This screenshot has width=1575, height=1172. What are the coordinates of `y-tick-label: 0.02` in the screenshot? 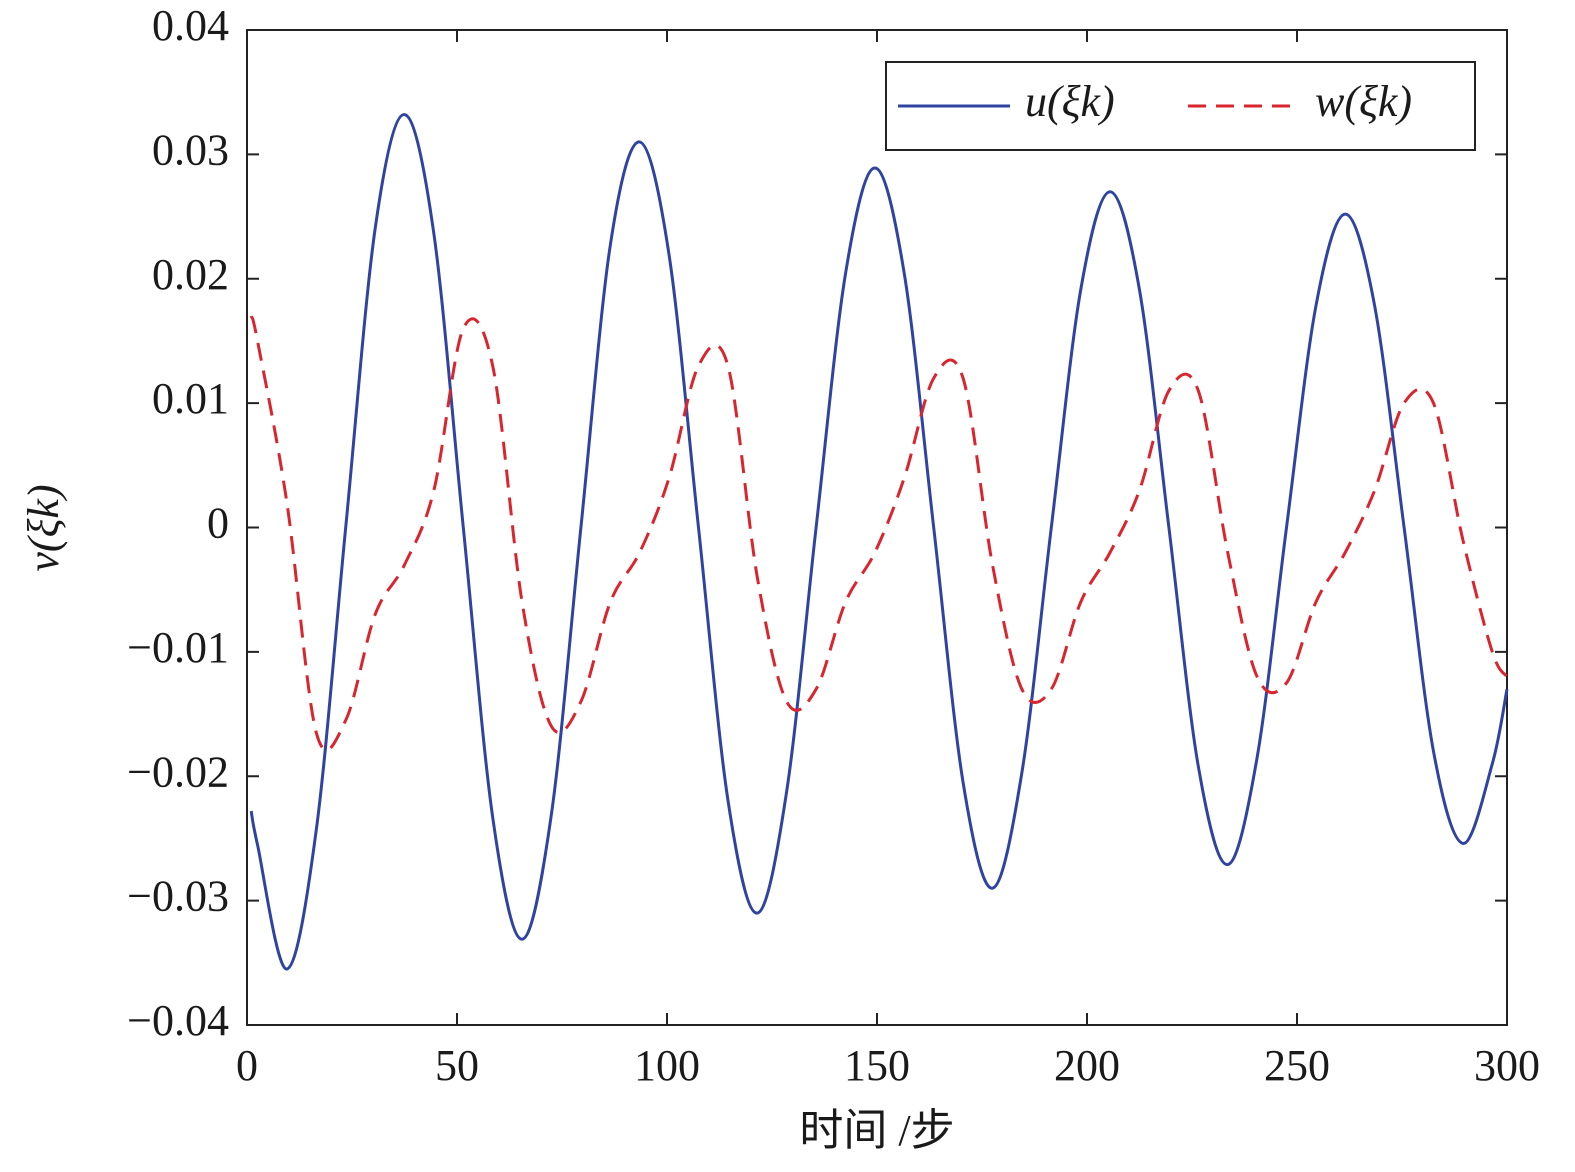 It's located at (190, 274).